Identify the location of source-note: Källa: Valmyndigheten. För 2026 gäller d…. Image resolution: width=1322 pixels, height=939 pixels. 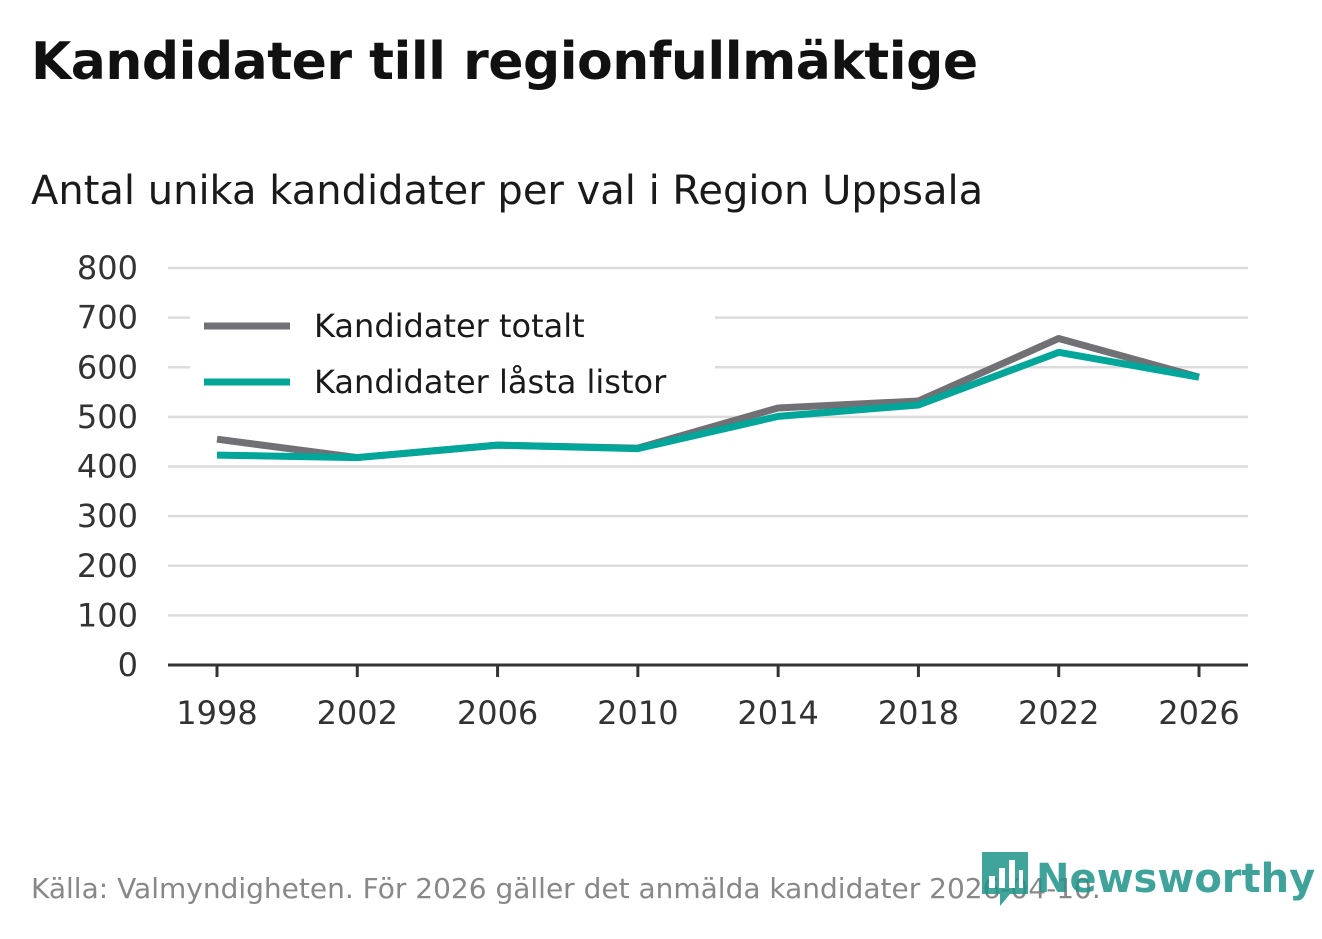
(566, 888).